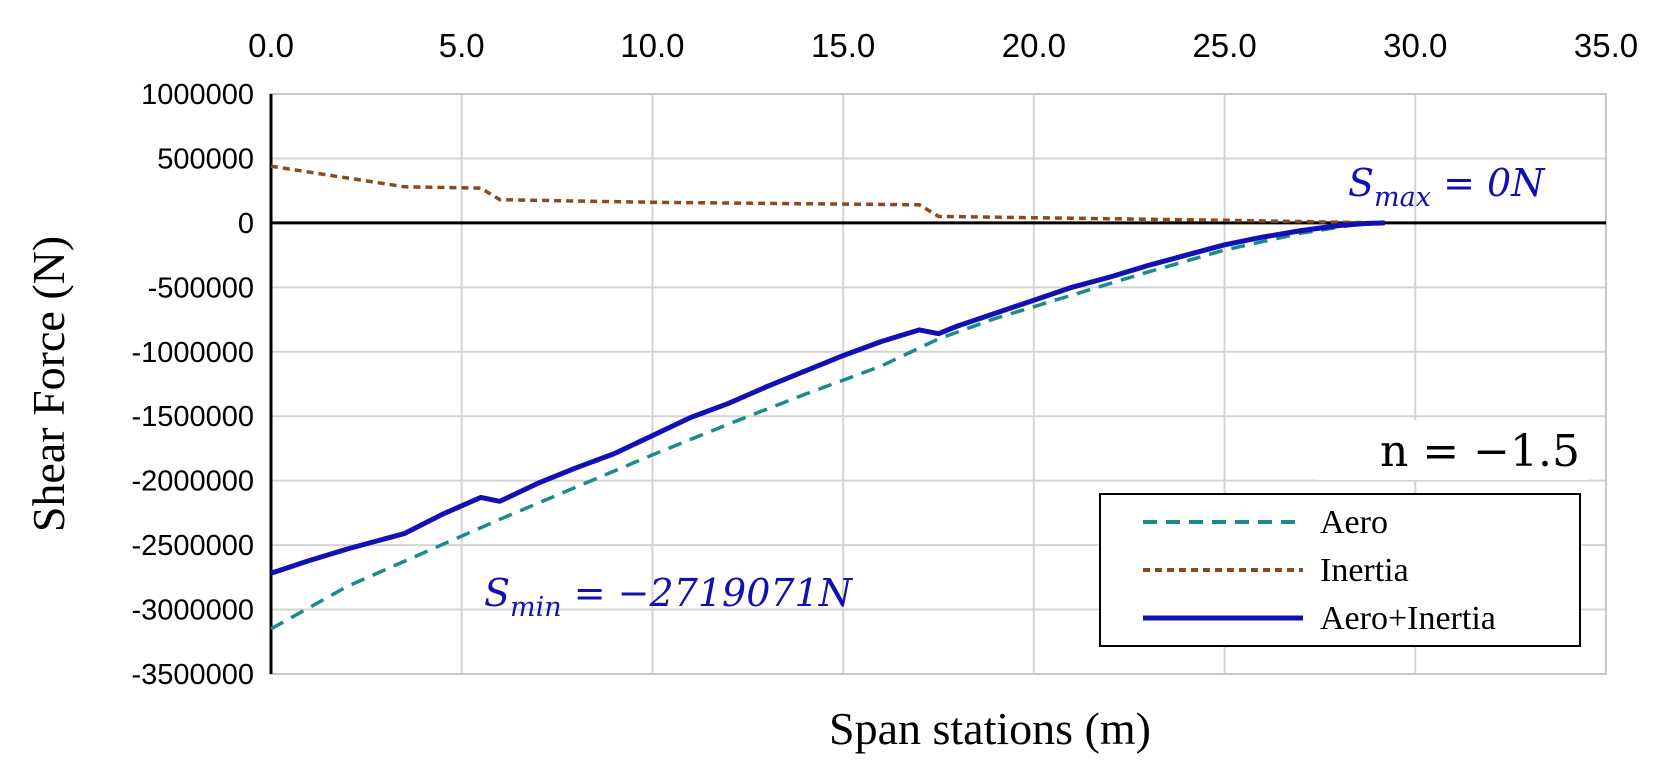 This screenshot has width=1666, height=762. What do you see at coordinates (827, 194) in the screenshot?
I see `series-line-inertia` at bounding box center [827, 194].